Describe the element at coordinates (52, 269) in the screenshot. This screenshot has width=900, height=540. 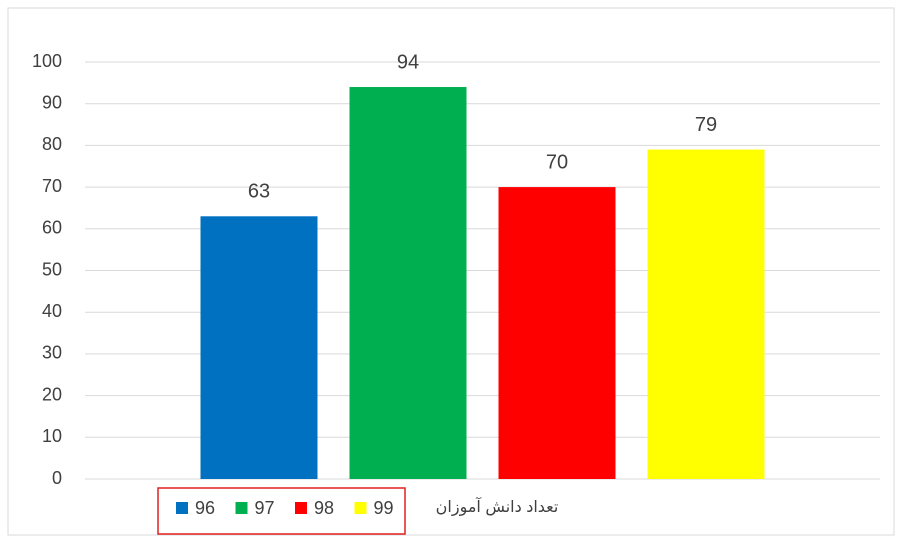
I see `y-tick-label: 50` at that location.